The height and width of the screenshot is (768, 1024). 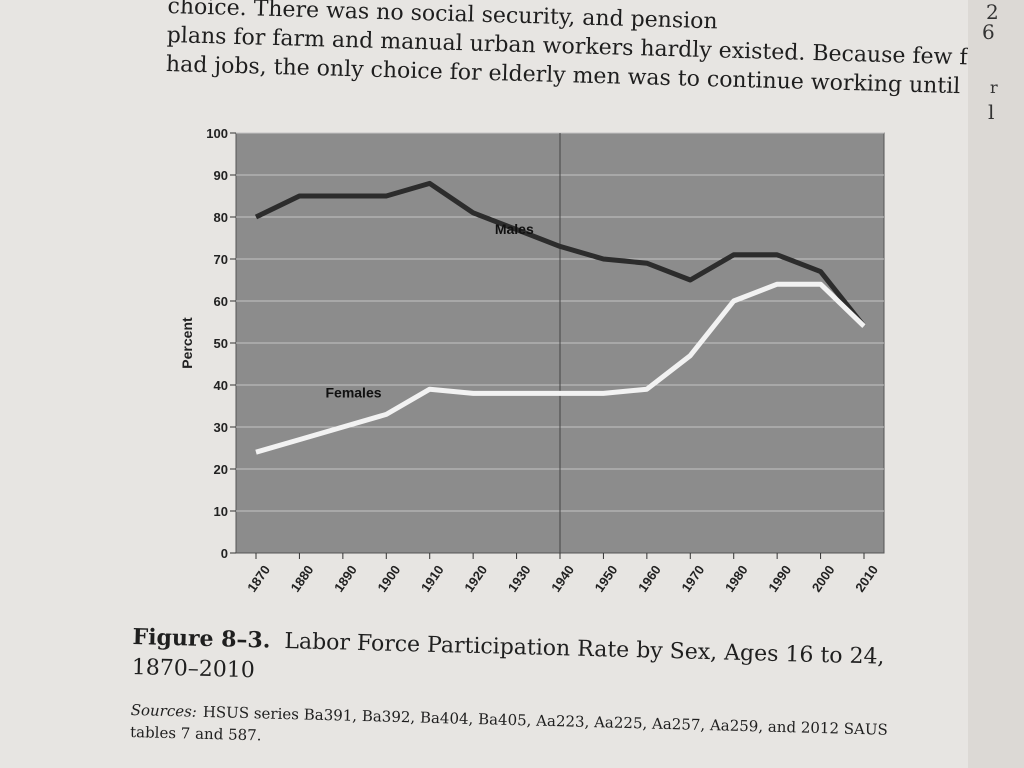 What do you see at coordinates (514, 229) in the screenshot?
I see `legend-label-males: Males` at bounding box center [514, 229].